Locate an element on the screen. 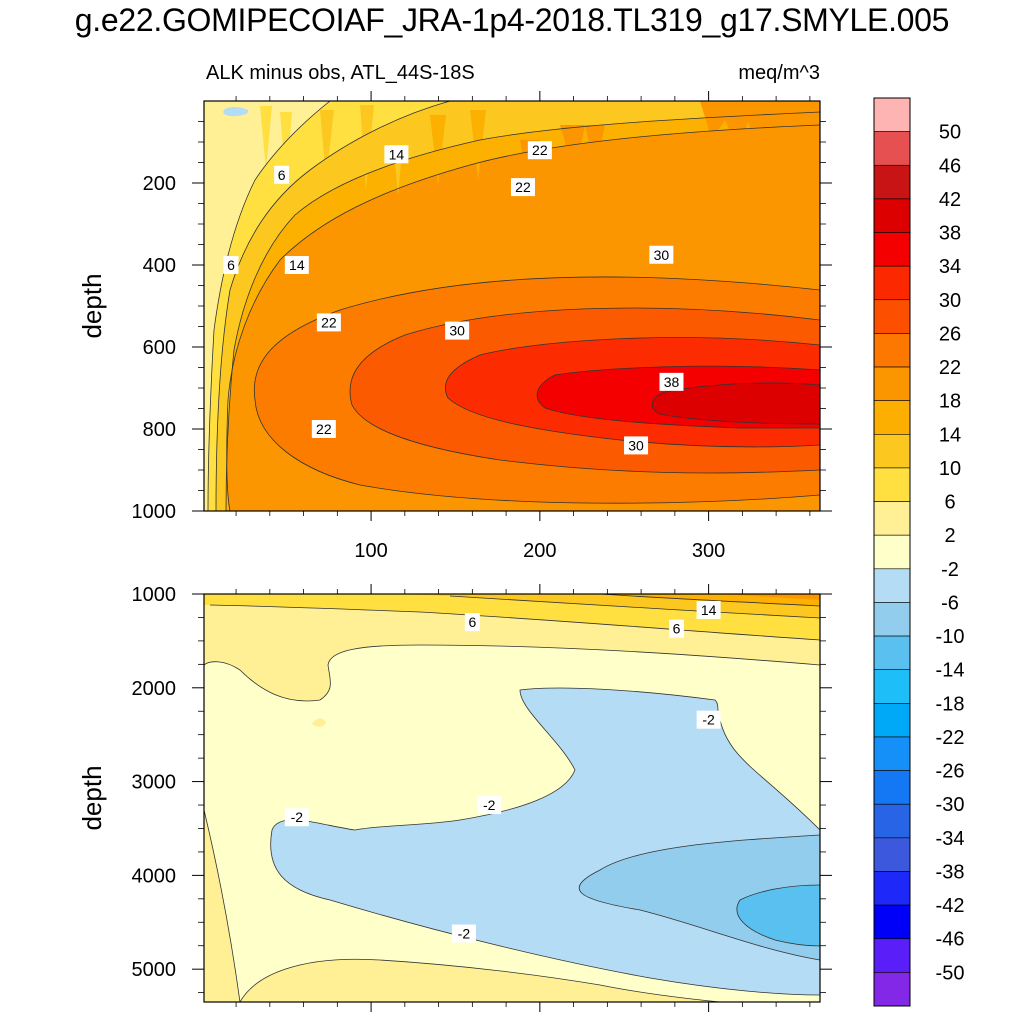  colorbar-label: 30 is located at coordinates (950, 301).